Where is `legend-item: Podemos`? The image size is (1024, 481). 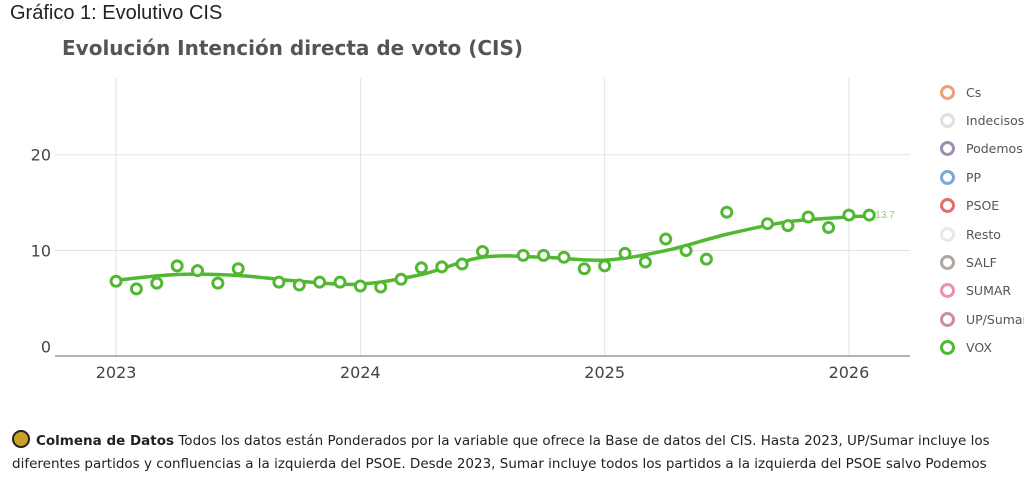 legend-item: Podemos is located at coordinates (982, 149).